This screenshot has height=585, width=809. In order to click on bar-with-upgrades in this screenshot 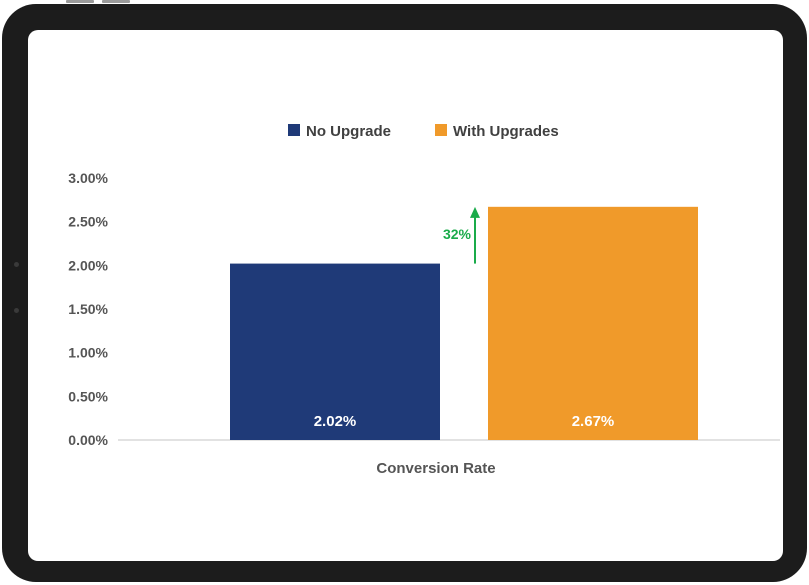, I will do `click(593, 323)`.